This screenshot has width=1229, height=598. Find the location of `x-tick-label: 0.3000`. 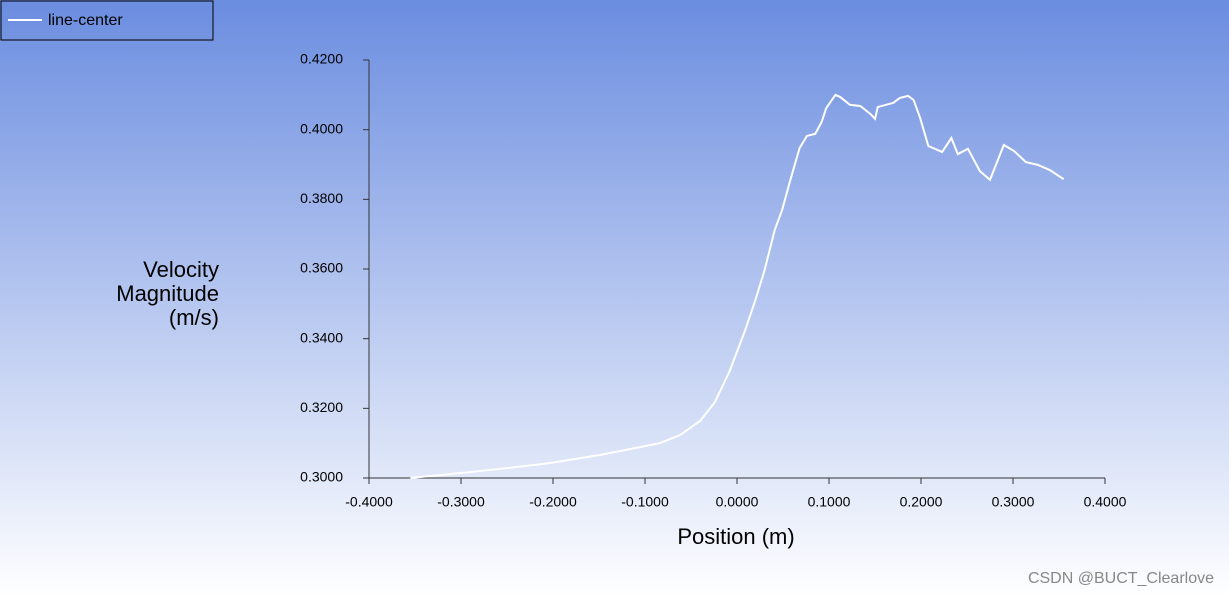

x-tick-label: 0.3000 is located at coordinates (1013, 502).